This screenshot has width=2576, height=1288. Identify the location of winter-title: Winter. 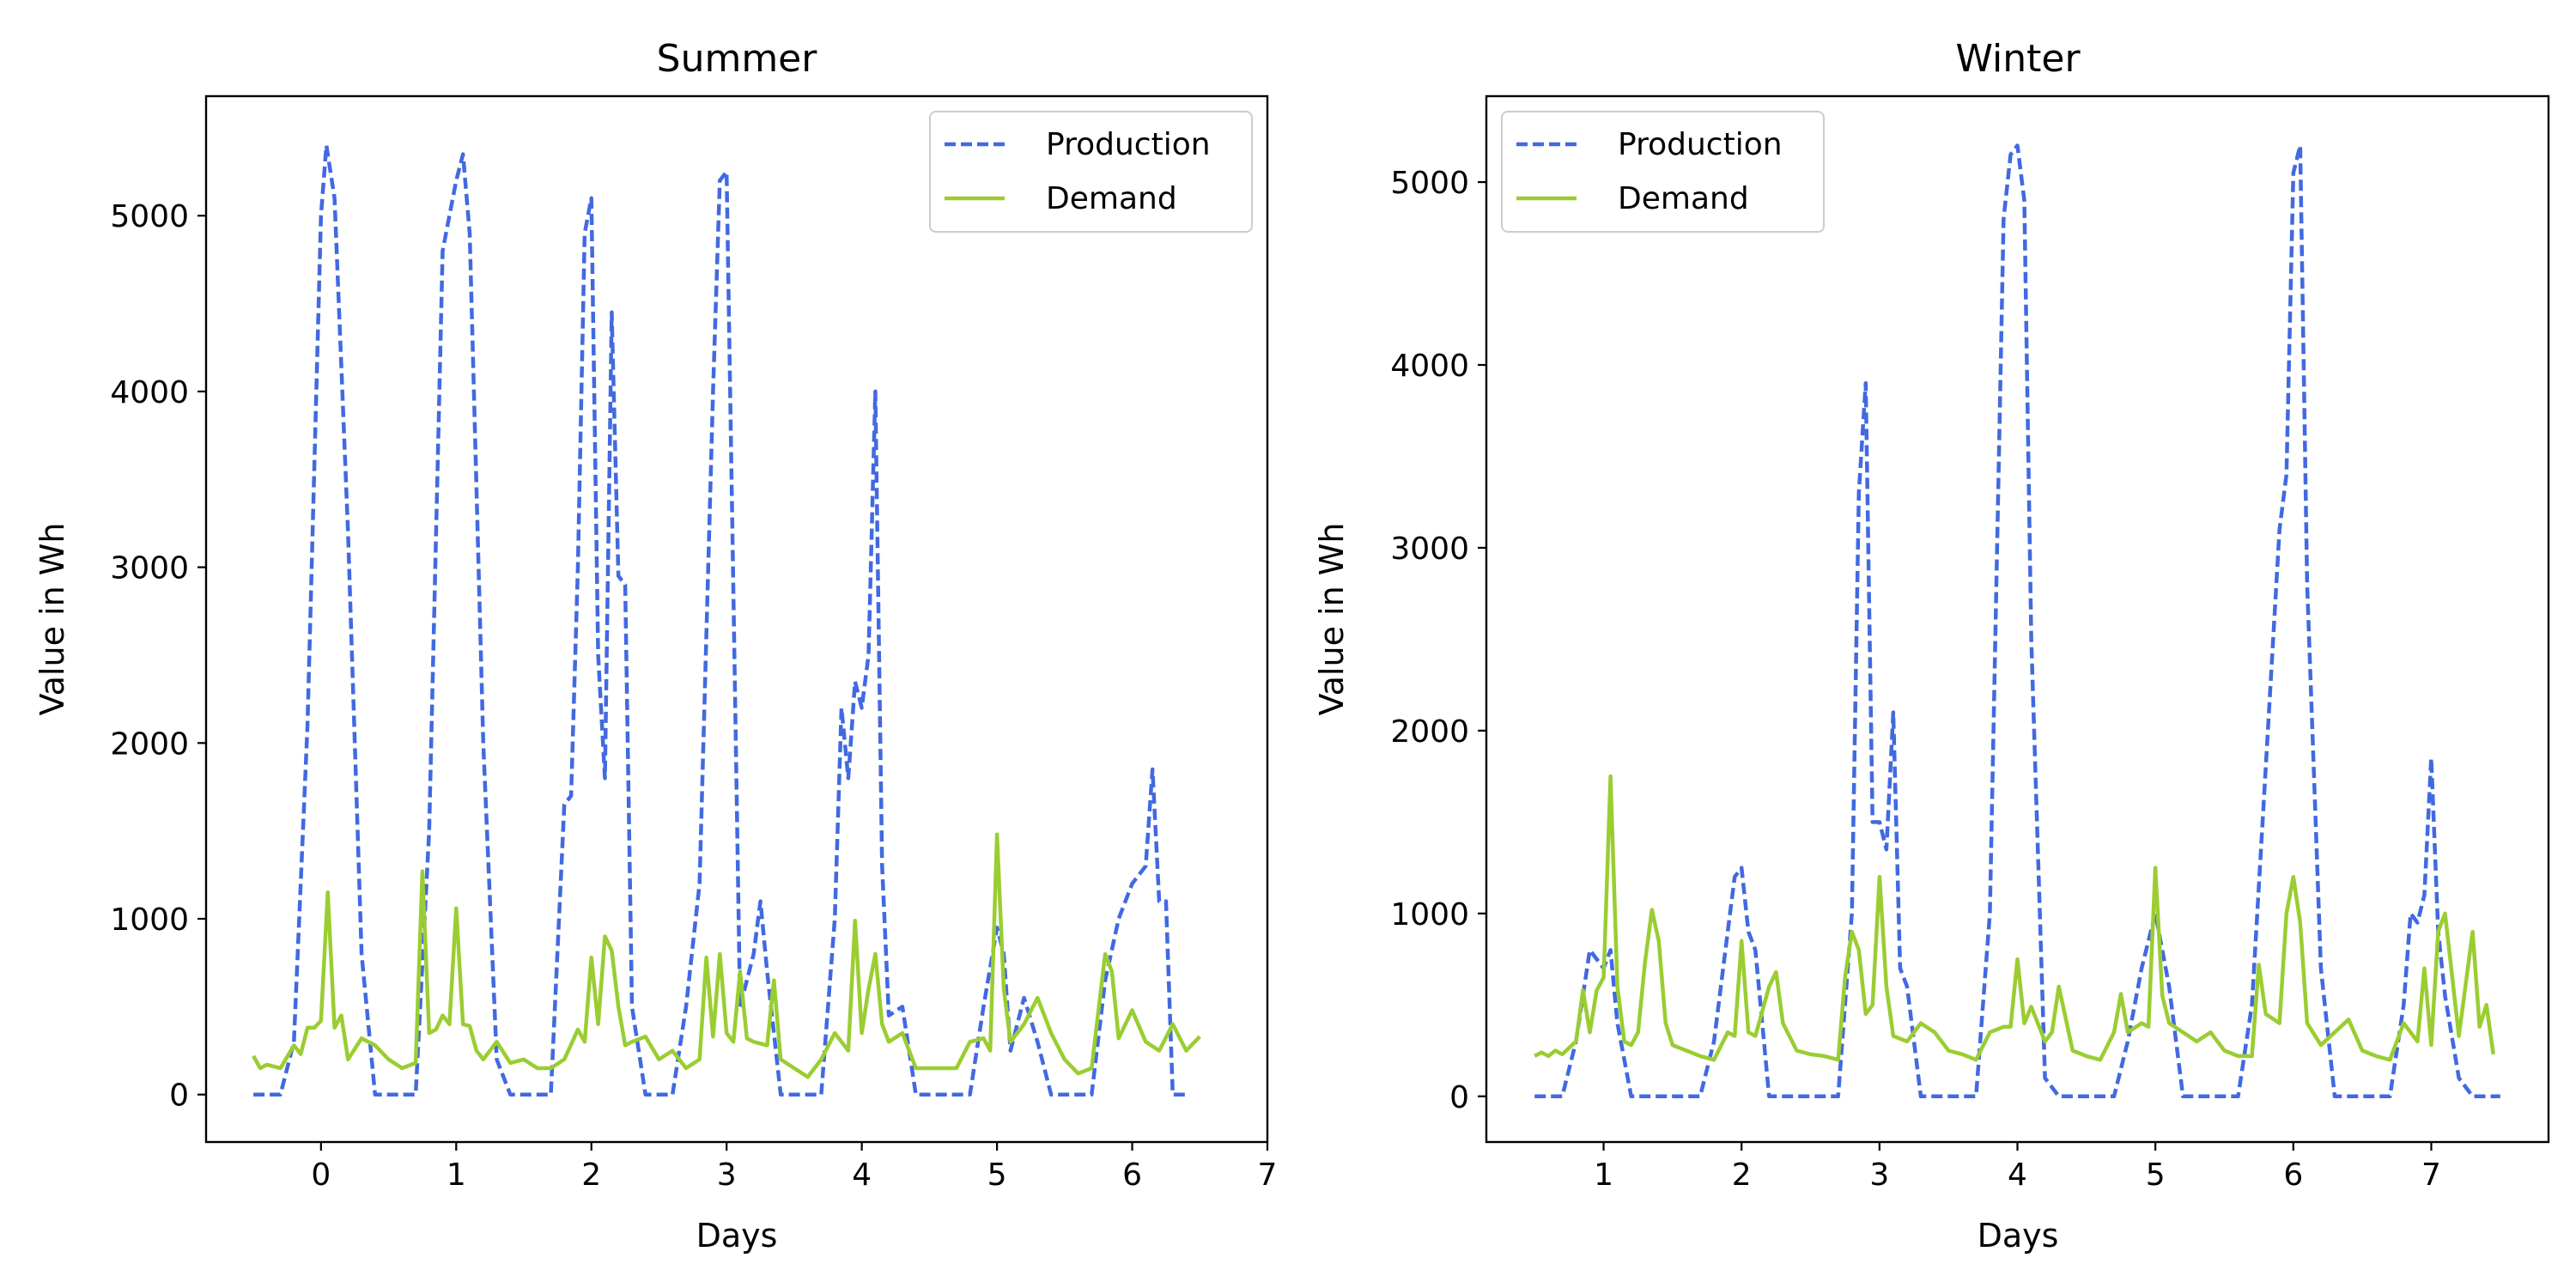
(2018, 59).